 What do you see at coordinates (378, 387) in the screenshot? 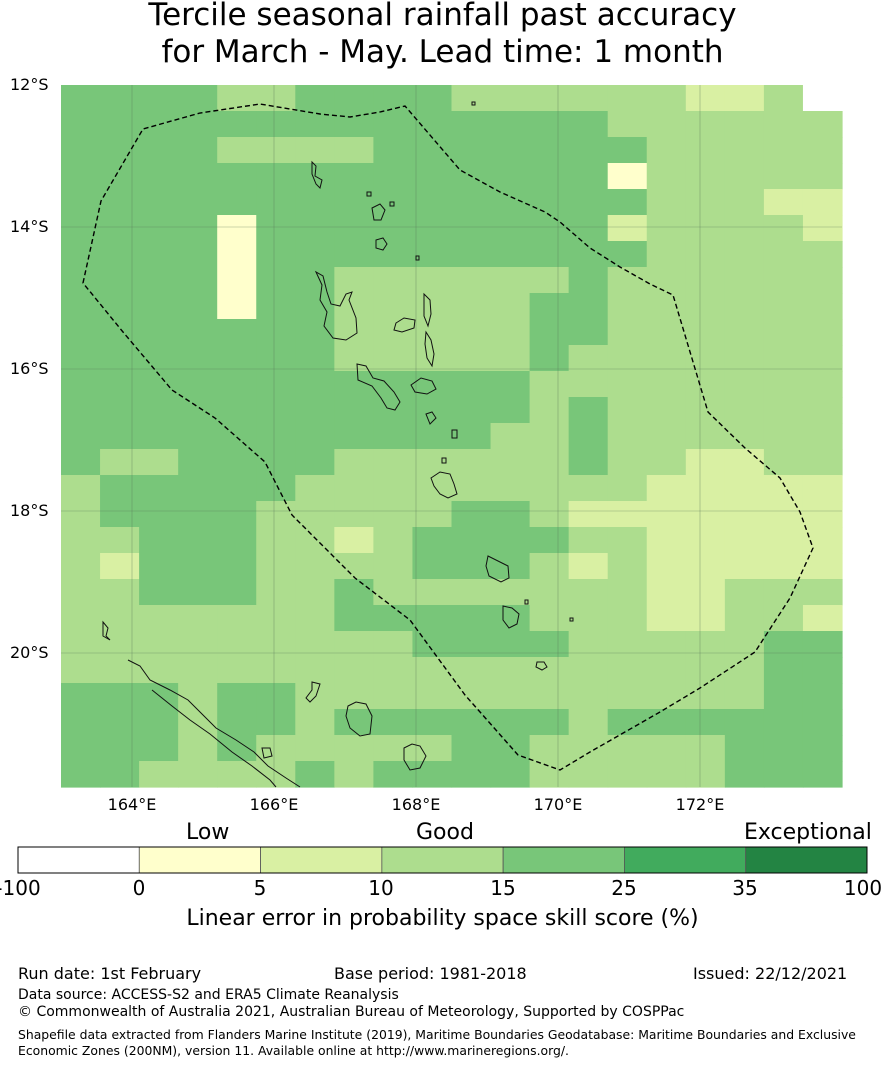
I see `malakula-island` at bounding box center [378, 387].